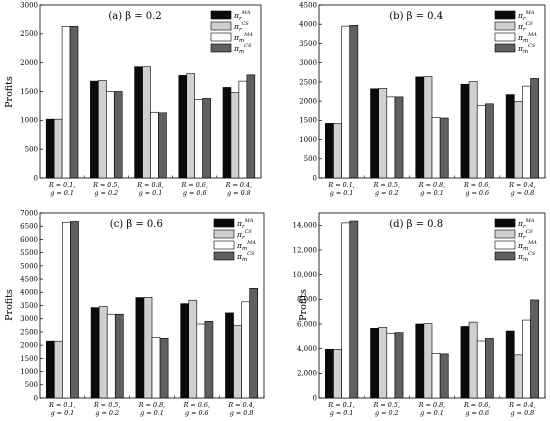 This screenshot has width=550, height=421. I want to click on chart-title: (d) β = 0.8, so click(416, 224).